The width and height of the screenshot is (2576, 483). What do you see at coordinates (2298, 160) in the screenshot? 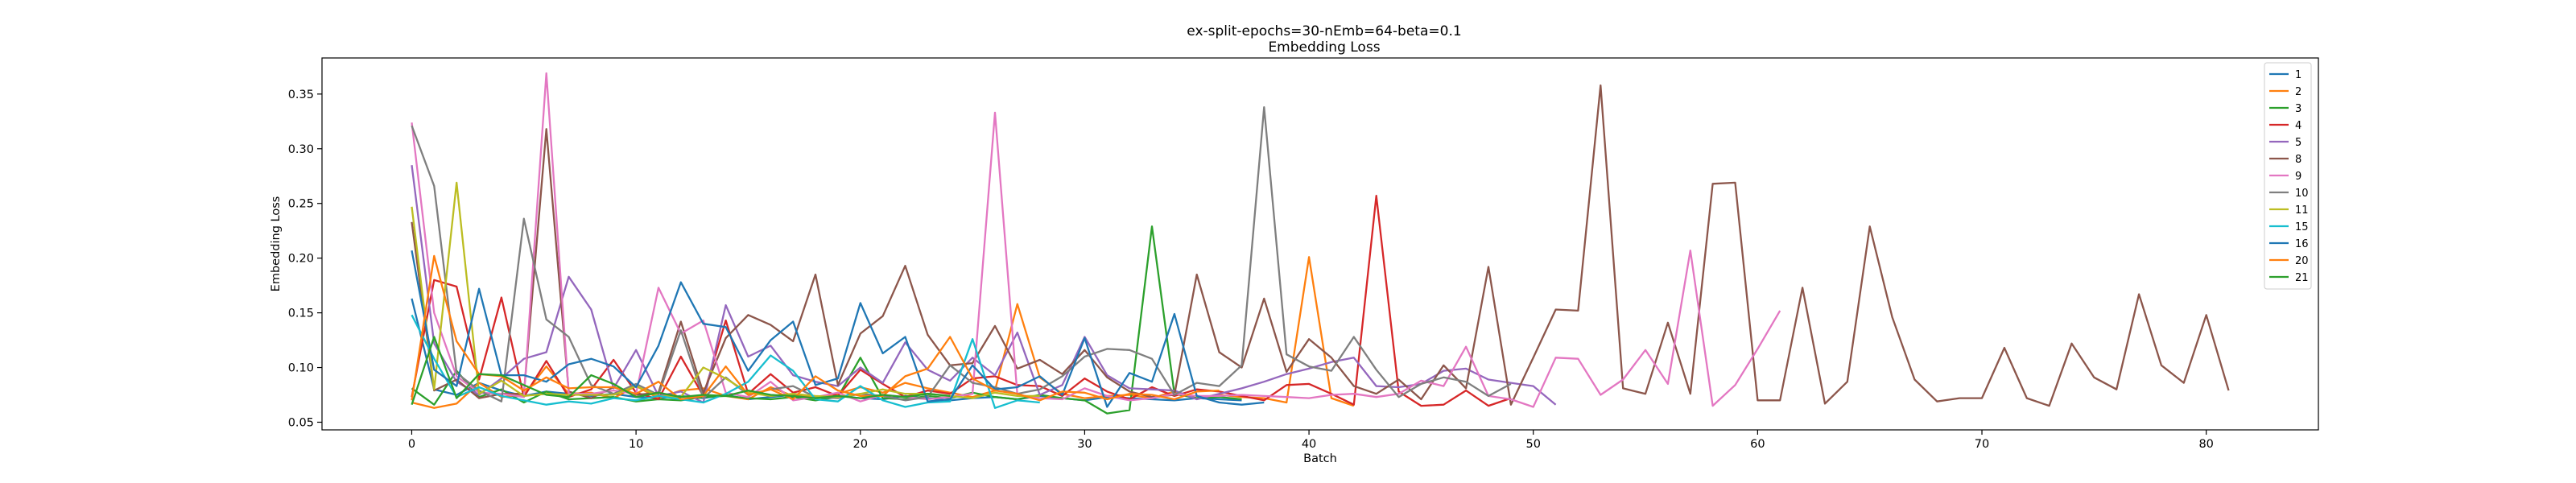
I see `legend-label-8: 8` at bounding box center [2298, 160].